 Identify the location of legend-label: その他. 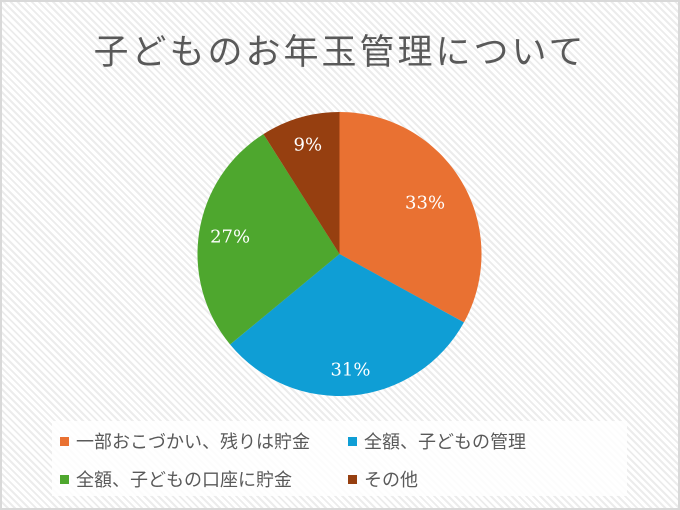
(391, 480).